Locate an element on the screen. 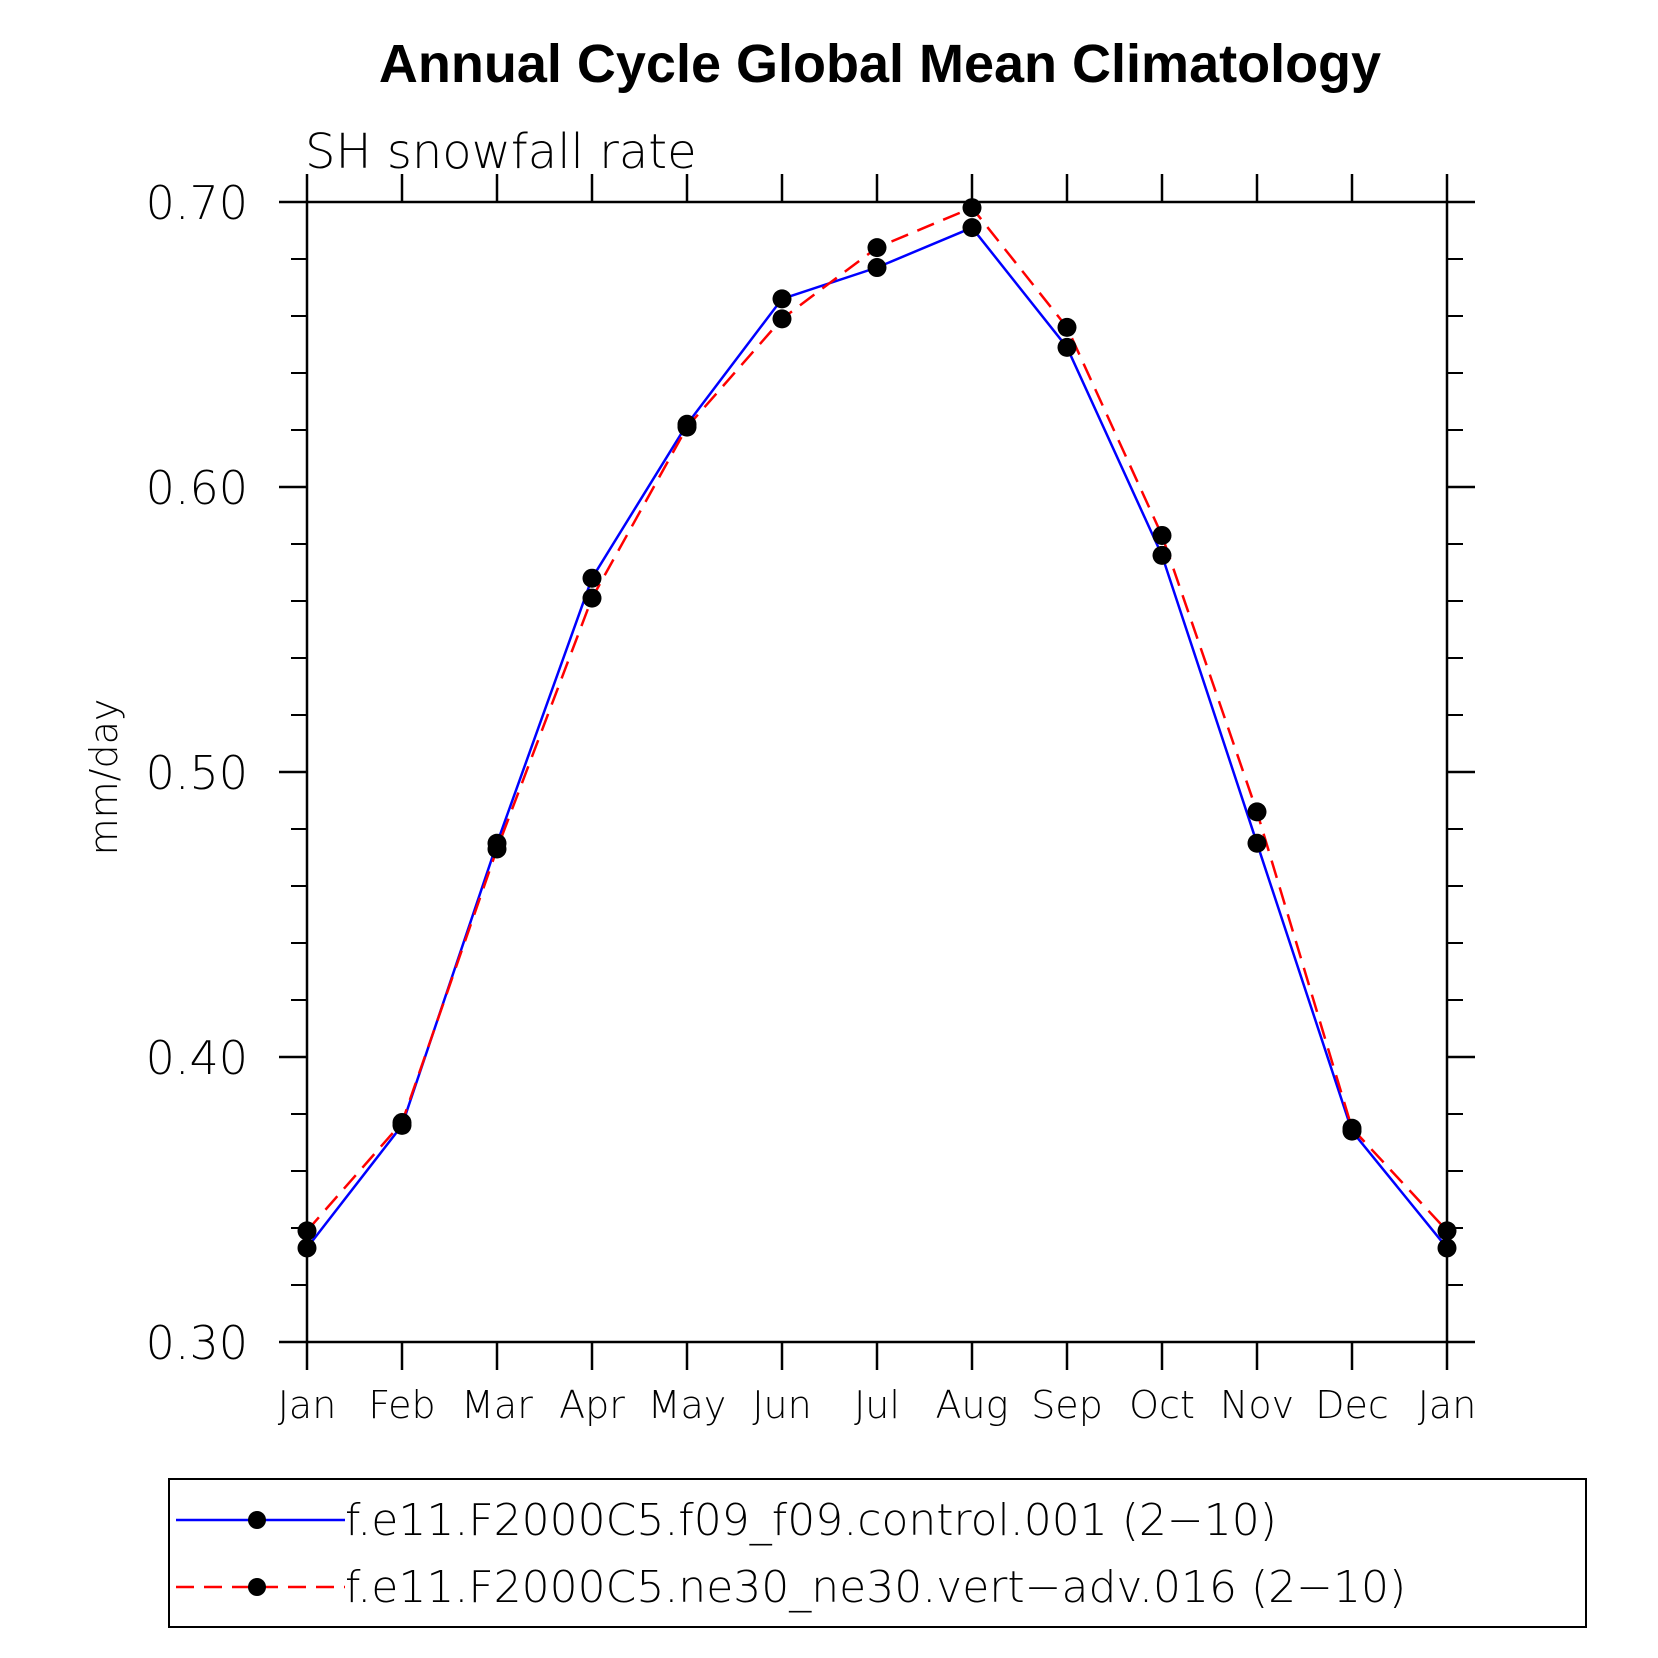  chart-title: Annual Cycle Global Mean Climatology is located at coordinates (880, 64).